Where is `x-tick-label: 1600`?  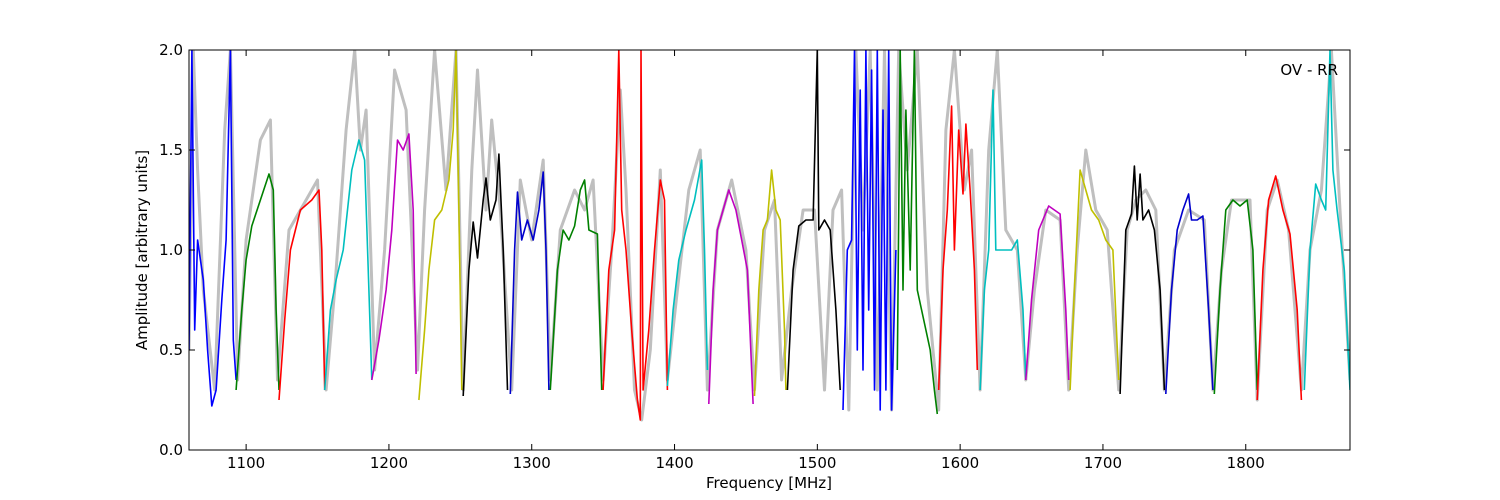 x-tick-label: 1600 is located at coordinates (960, 463).